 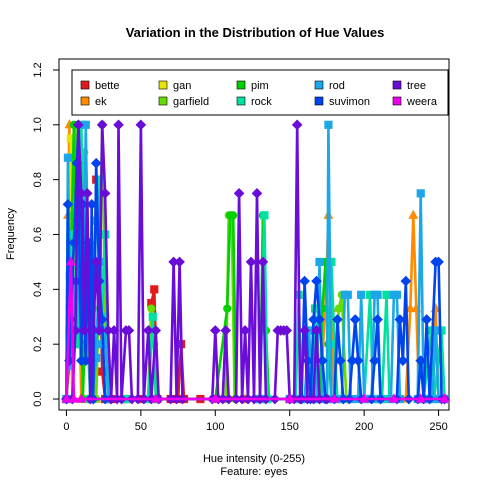 I want to click on x-axis: 0 50 100 150 200 250, so click(x=255, y=421).